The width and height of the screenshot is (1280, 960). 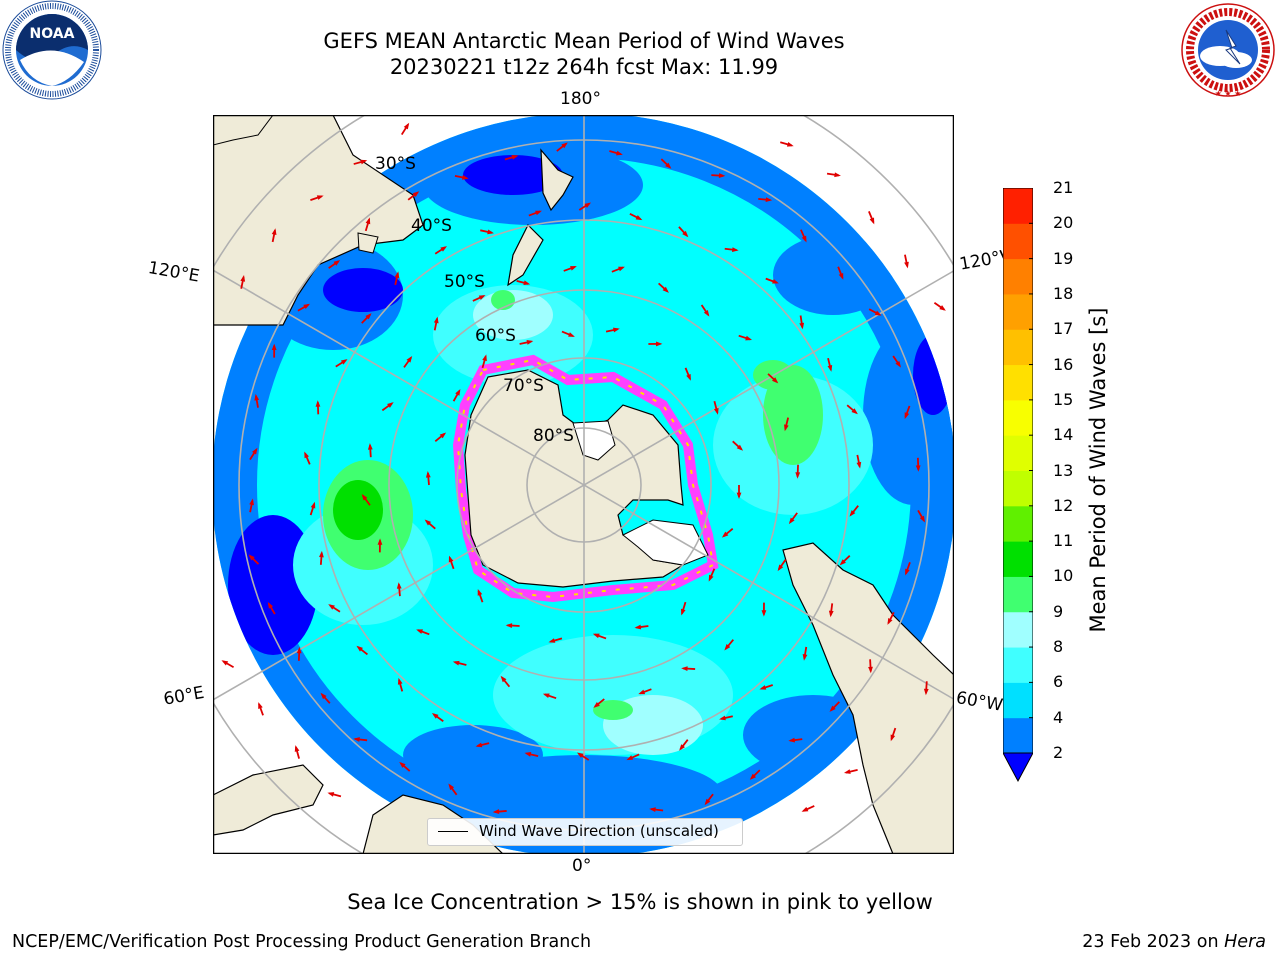 I want to click on landmass-south-america, so click(x=868, y=698).